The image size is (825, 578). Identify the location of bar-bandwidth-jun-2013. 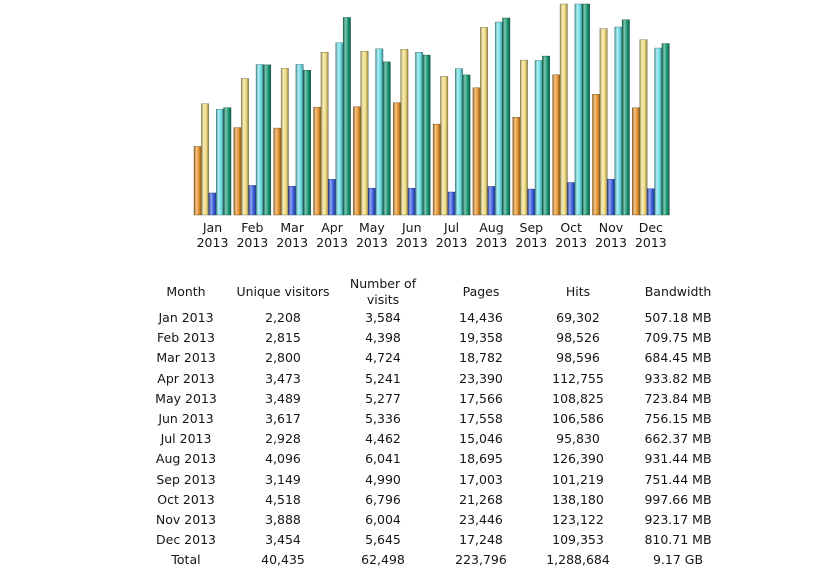
(426, 135).